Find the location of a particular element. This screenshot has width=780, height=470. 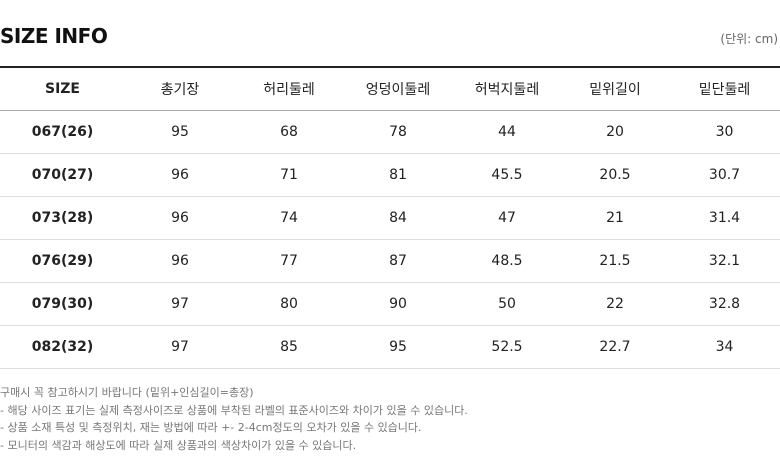

cell-hip: 87 is located at coordinates (398, 261).